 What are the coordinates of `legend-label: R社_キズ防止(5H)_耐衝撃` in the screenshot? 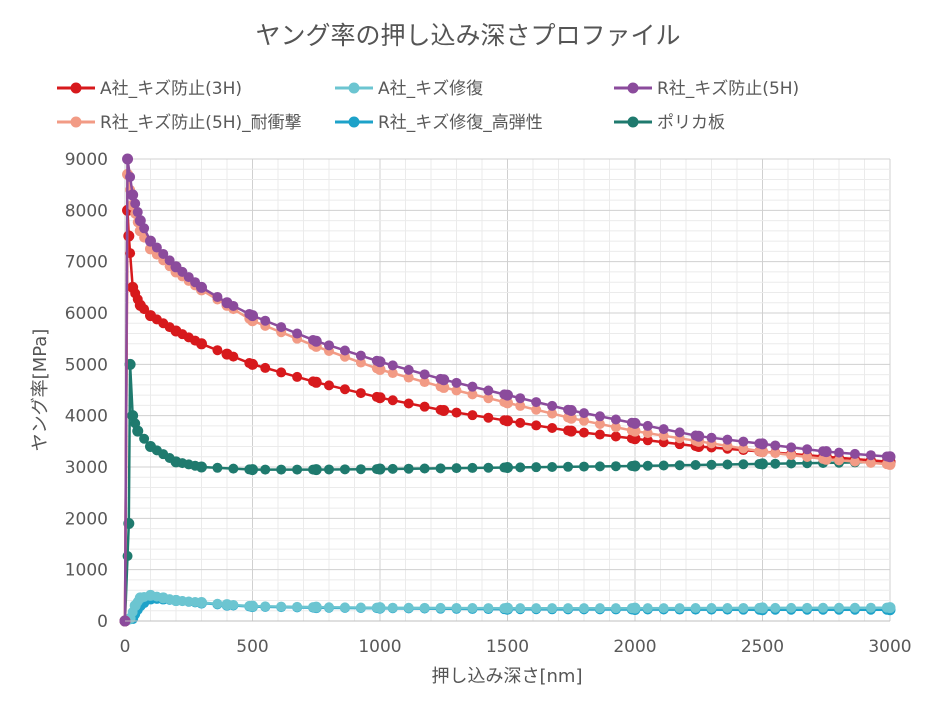 It's located at (201, 123).